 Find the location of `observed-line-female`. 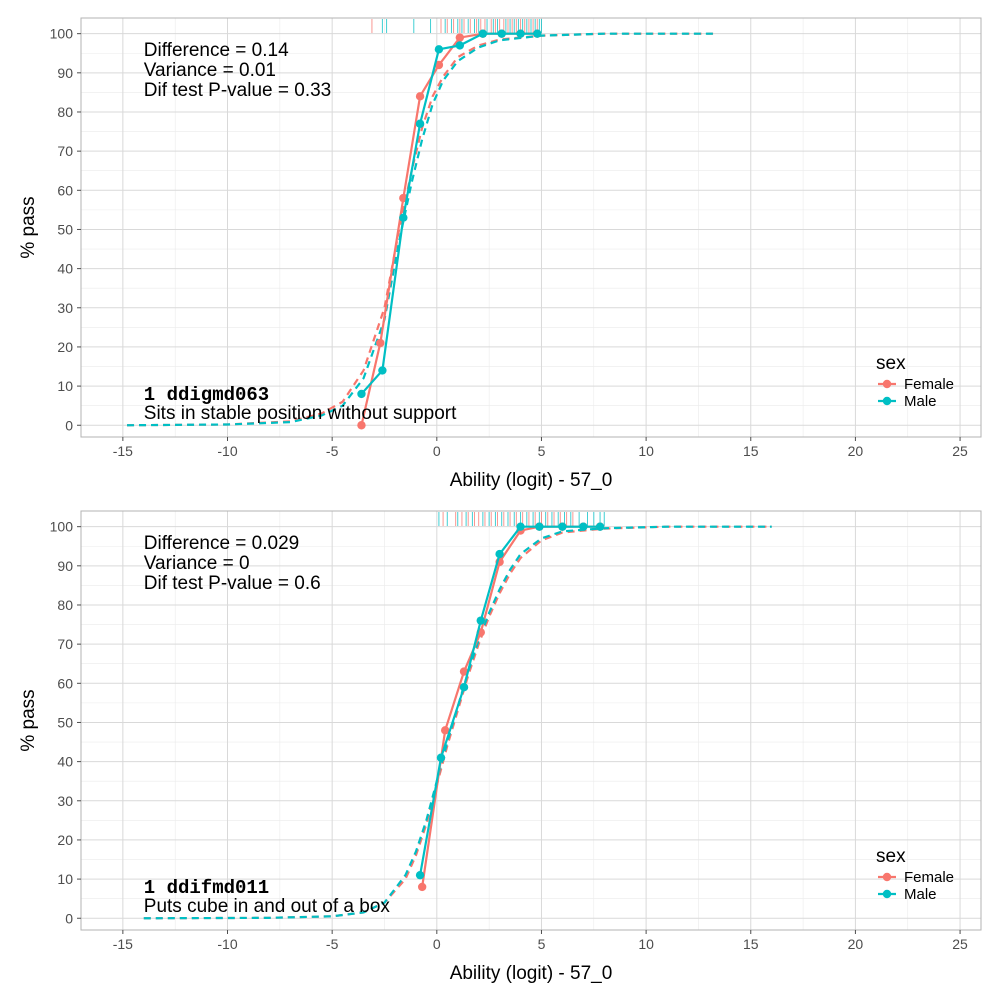

observed-line-female is located at coordinates (511, 706).